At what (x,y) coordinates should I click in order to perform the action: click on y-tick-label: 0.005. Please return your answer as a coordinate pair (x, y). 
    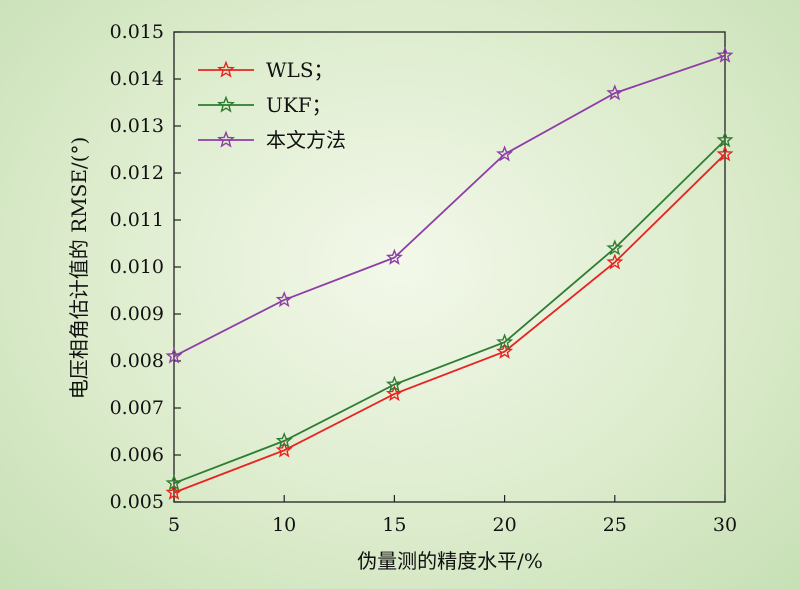
    Looking at the image, I should click on (137, 502).